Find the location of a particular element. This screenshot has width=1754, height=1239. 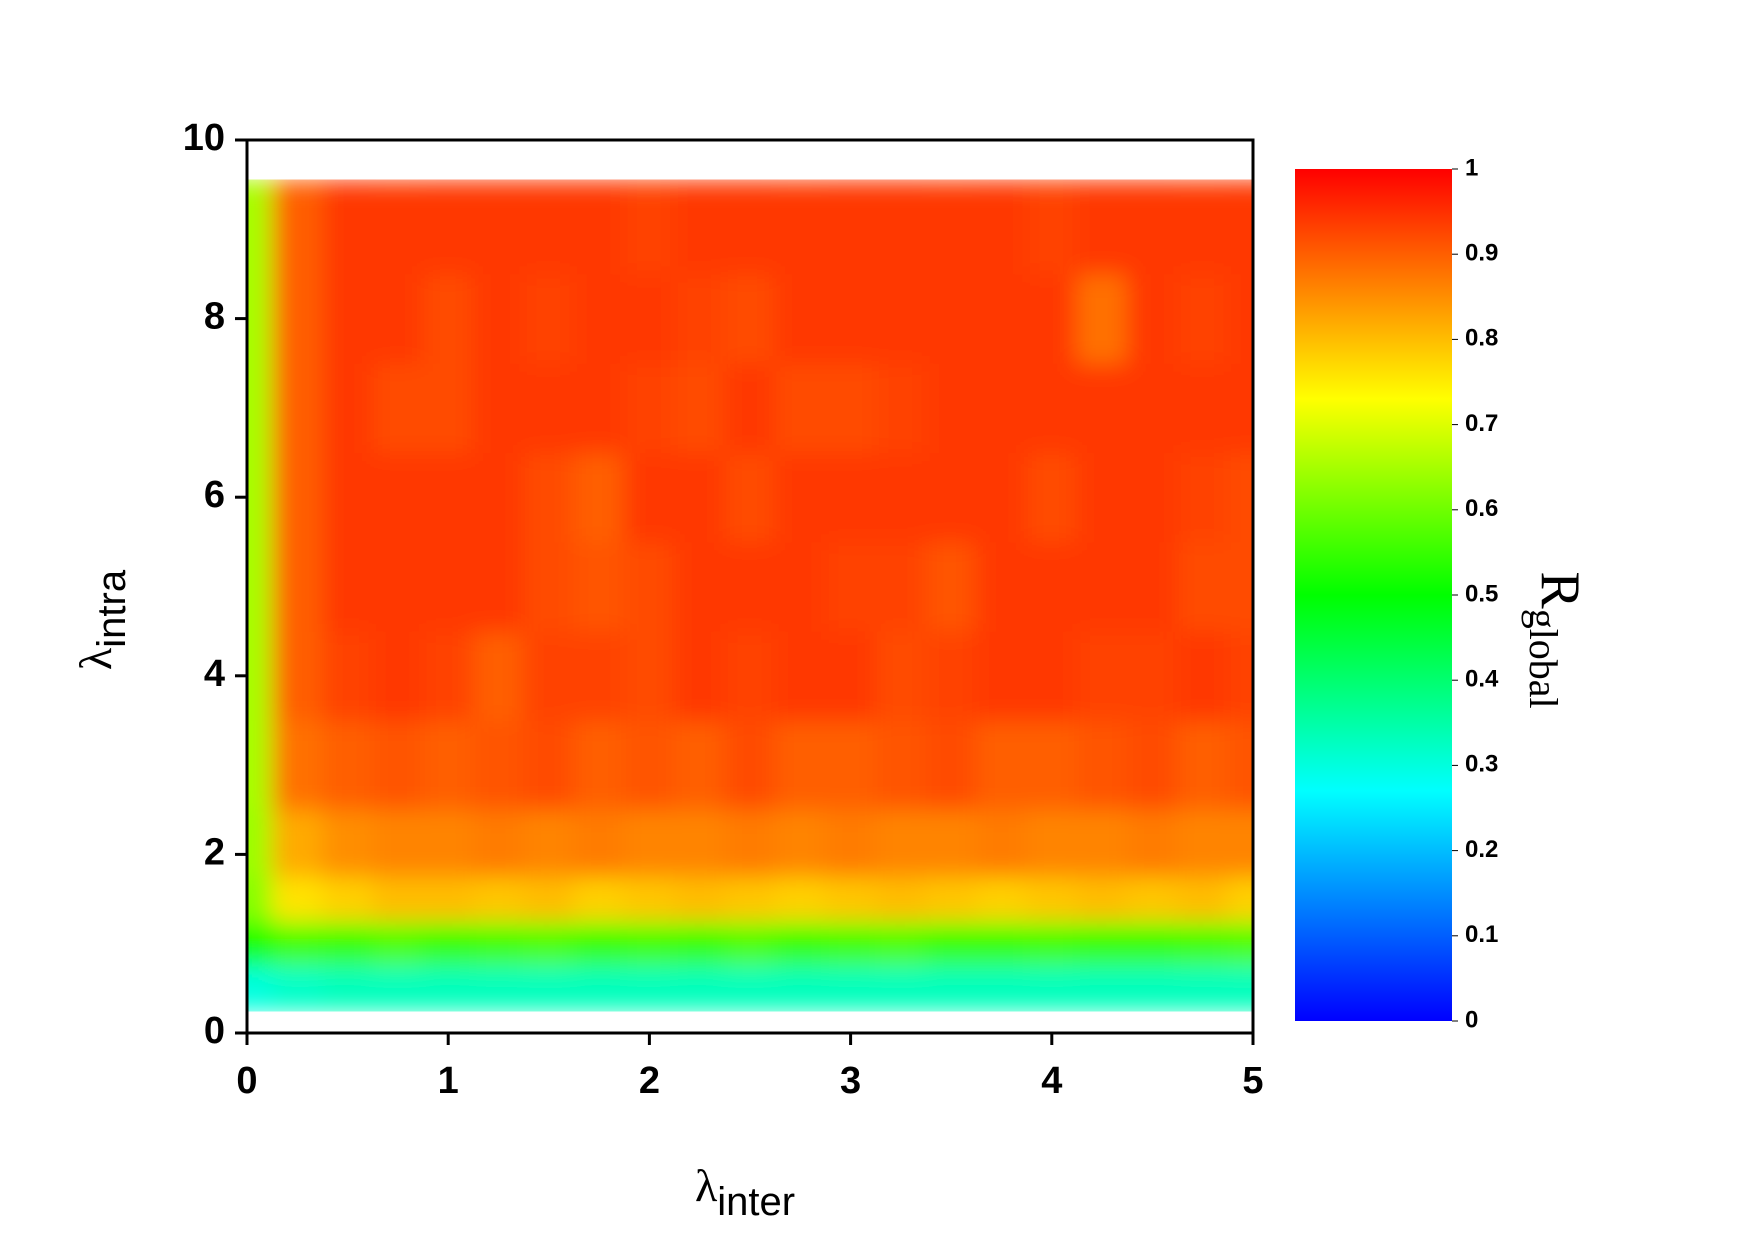

colorbar-tick-label: 0.3 is located at coordinates (1481, 764).